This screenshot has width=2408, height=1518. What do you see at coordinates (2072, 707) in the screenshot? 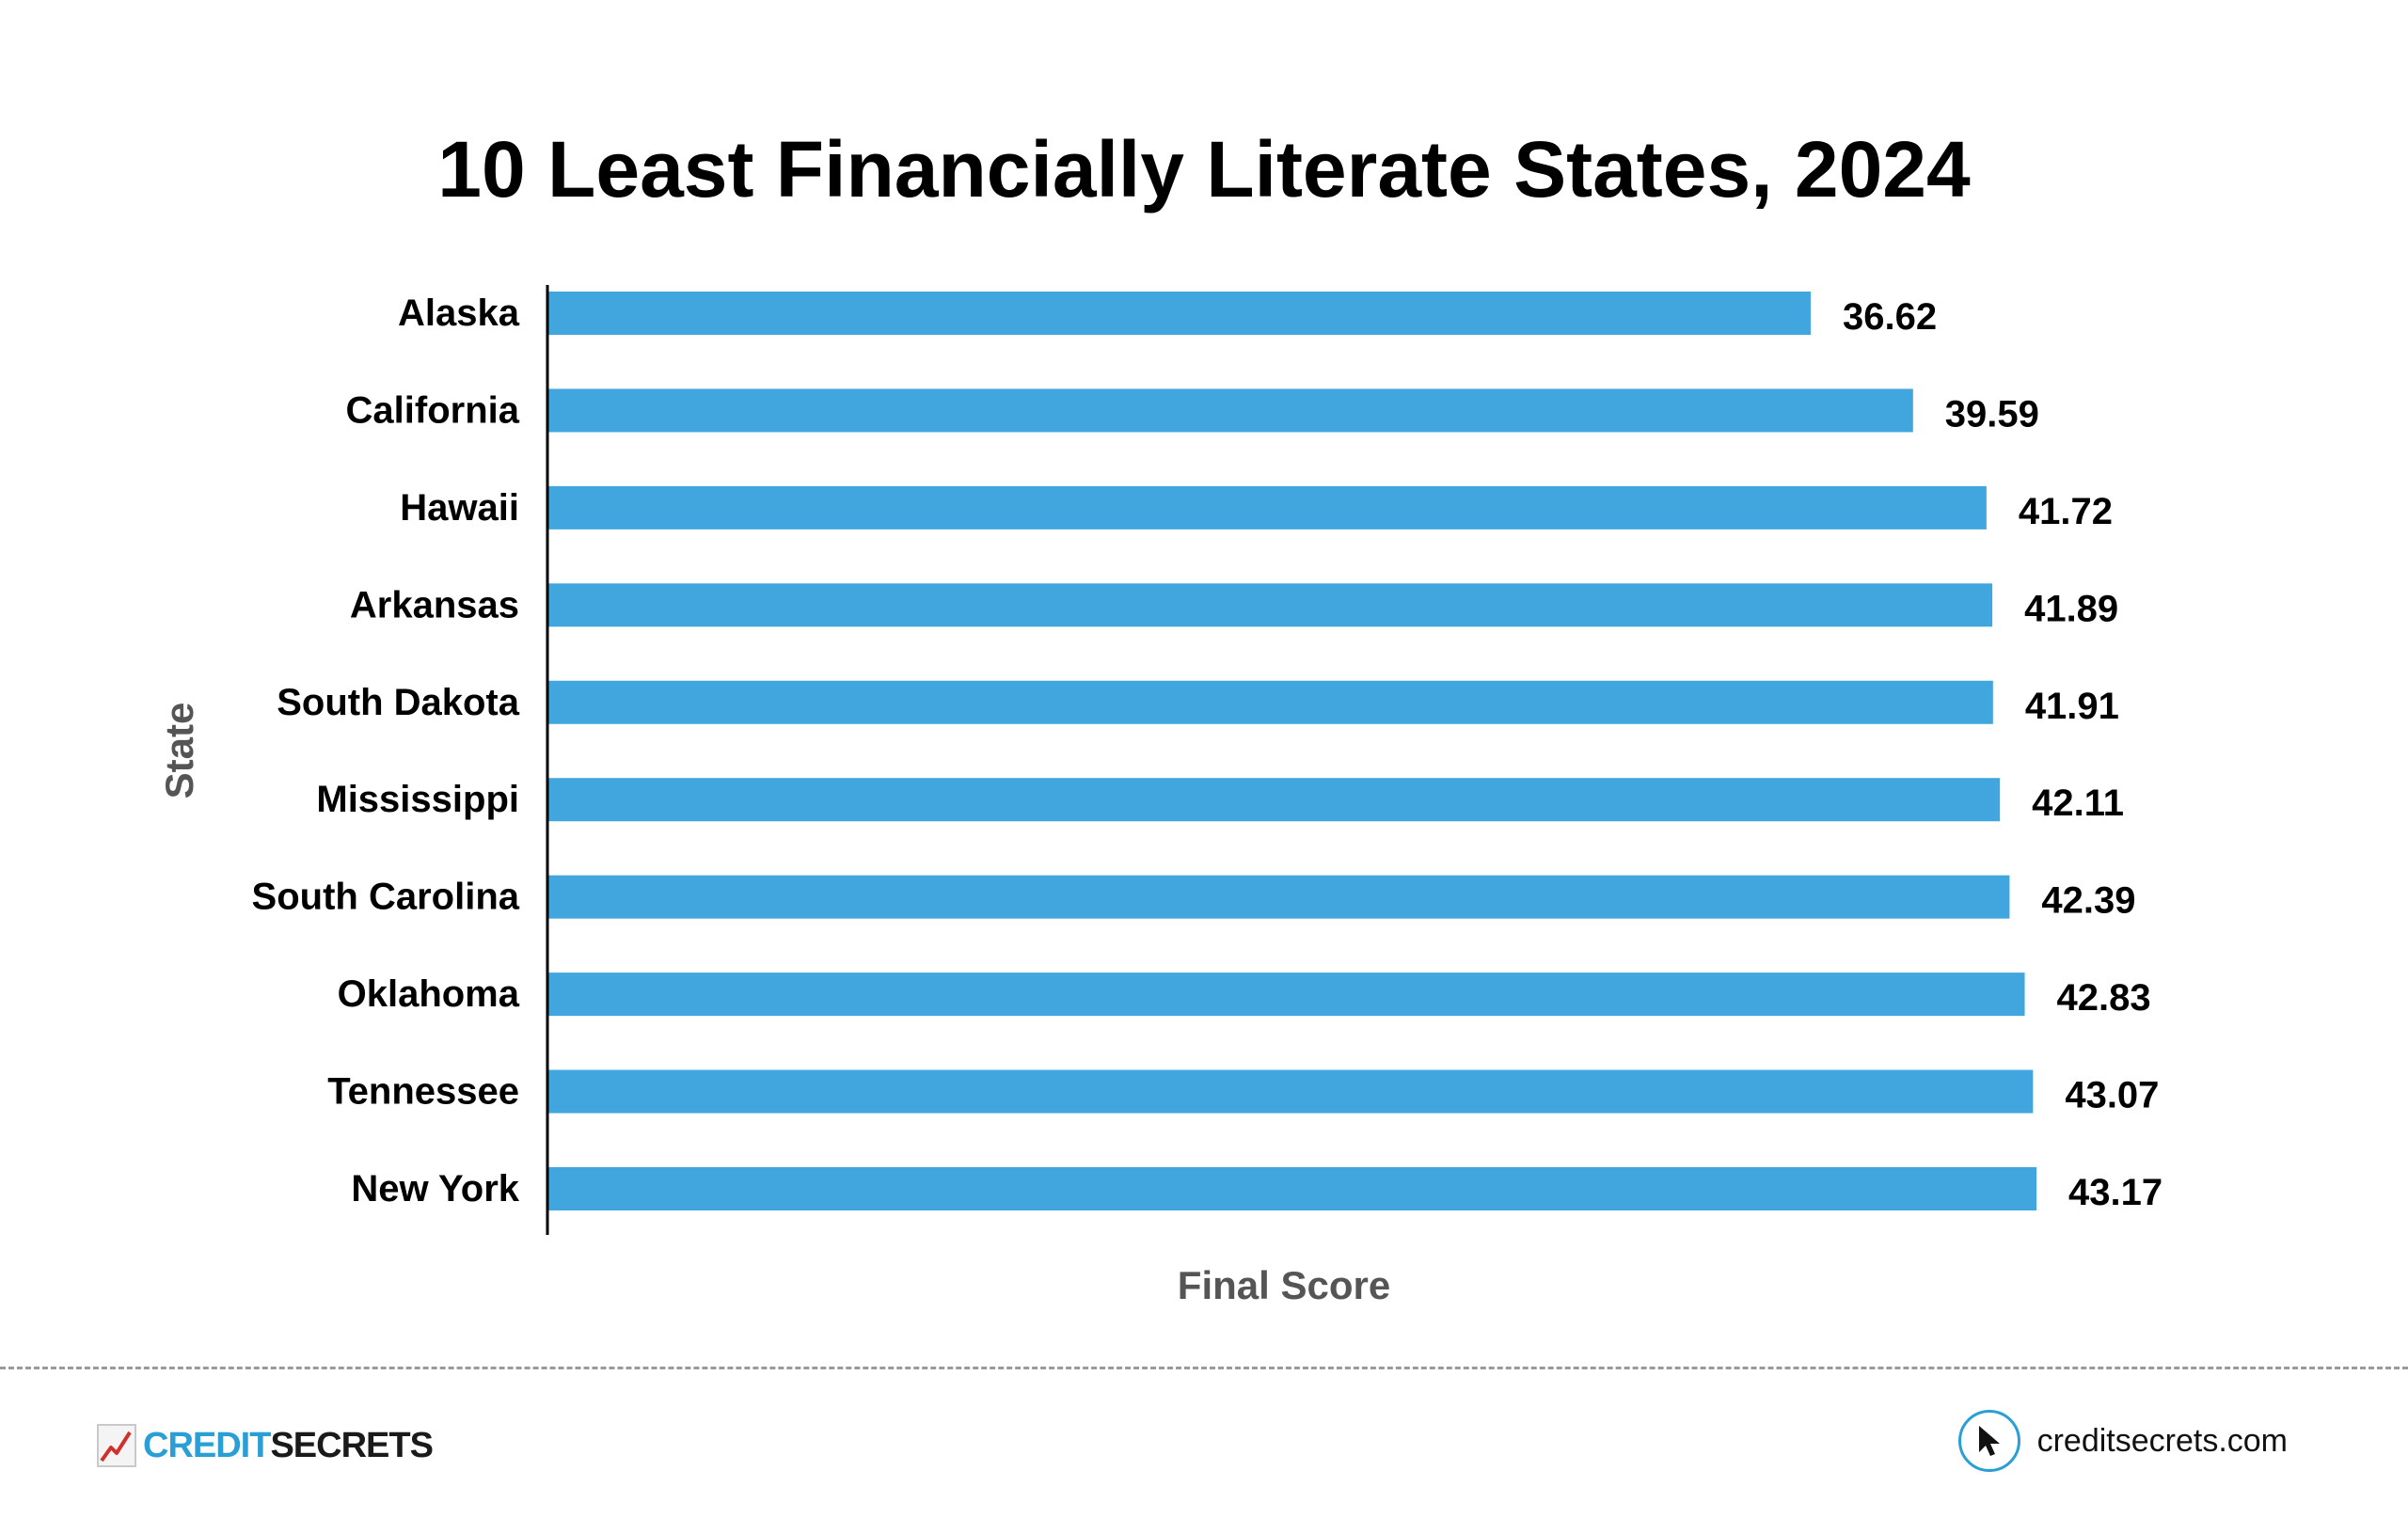
I see `value-label: 41.91` at bounding box center [2072, 707].